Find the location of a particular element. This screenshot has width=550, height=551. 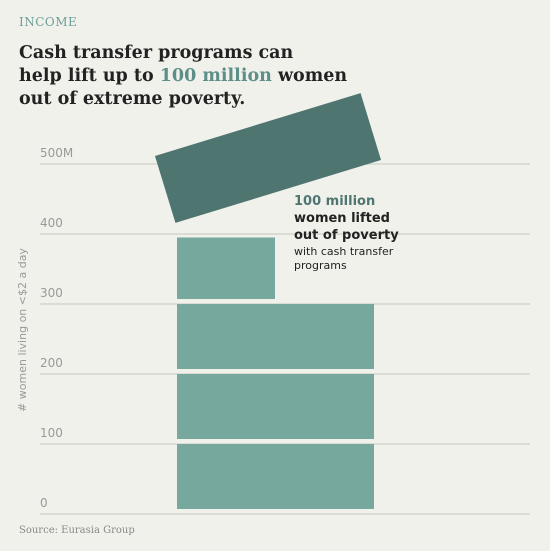

y-axis-label: # women living on <$2 a day is located at coordinates (22, 330).